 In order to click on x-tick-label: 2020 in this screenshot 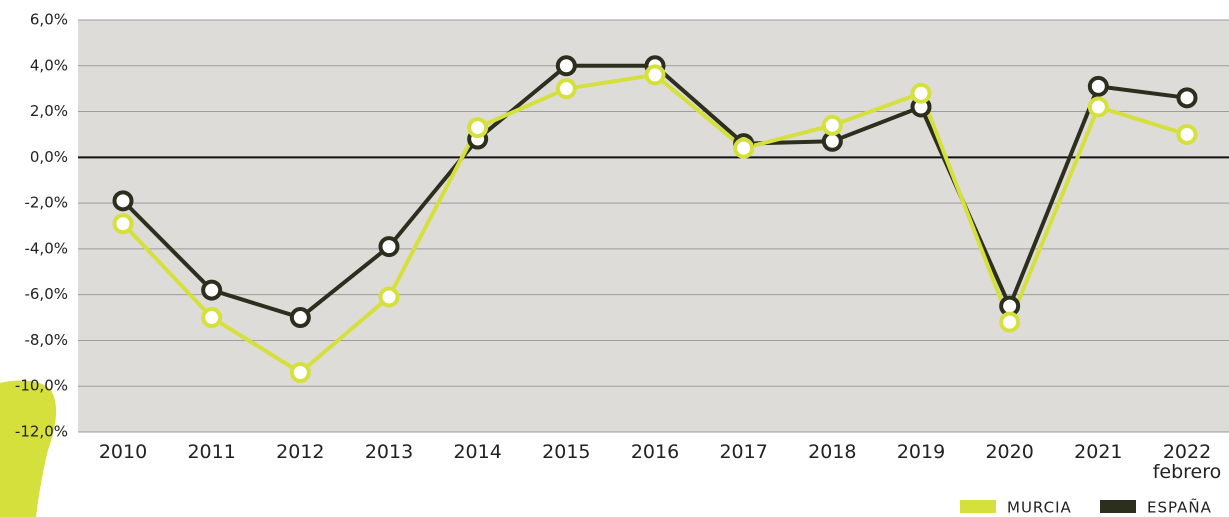, I will do `click(1009, 452)`.